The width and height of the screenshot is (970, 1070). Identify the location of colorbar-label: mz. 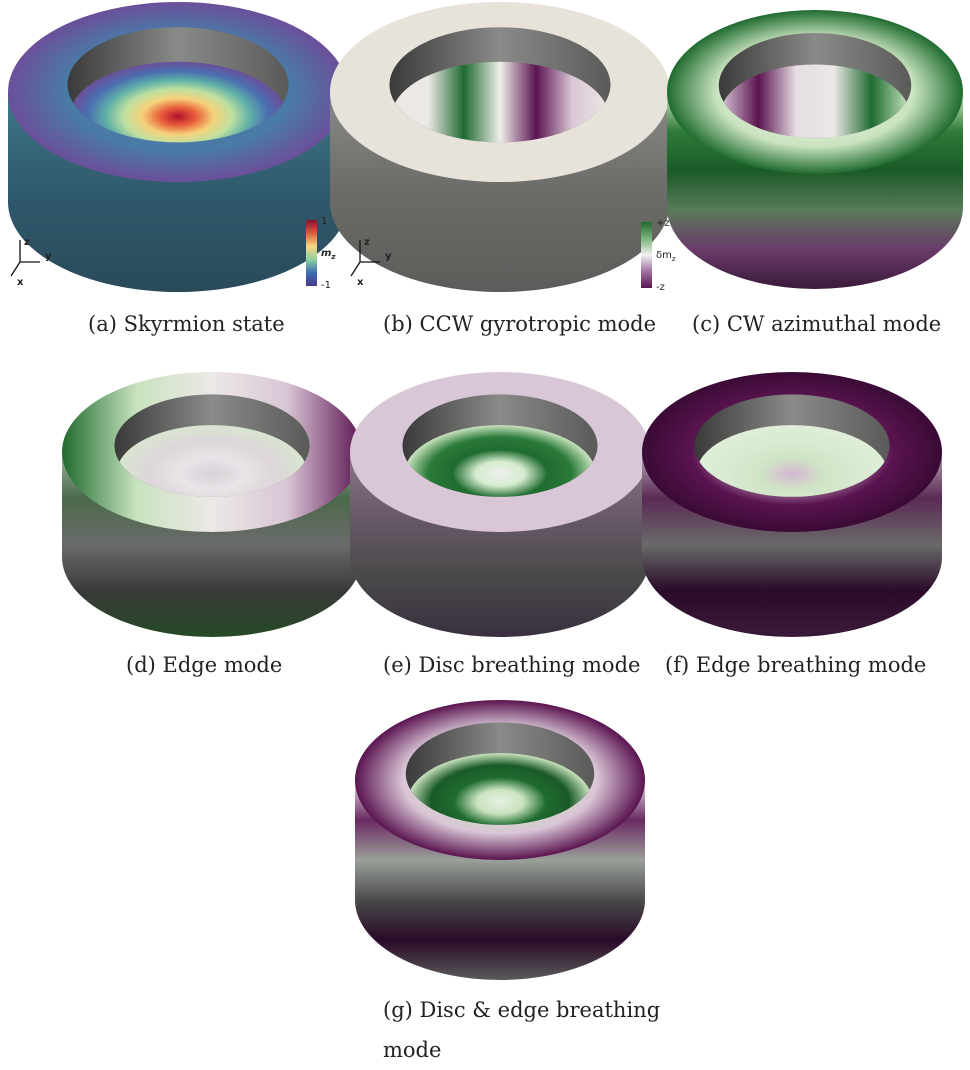
(328, 254).